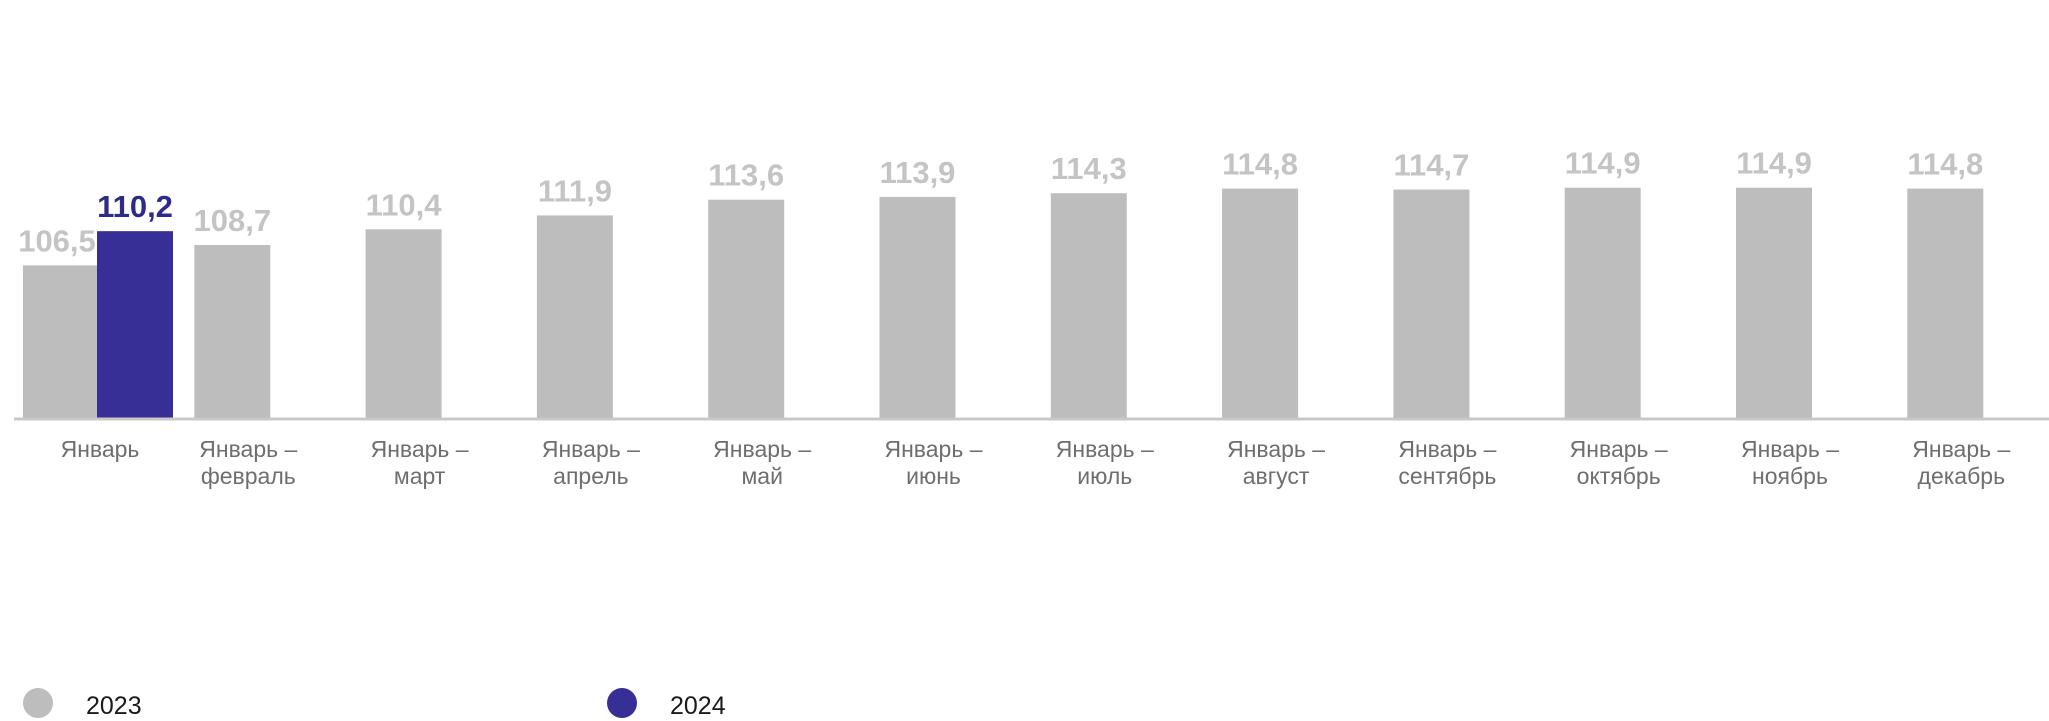 The image size is (2049, 721). Describe the element at coordinates (1945, 164) in the screenshot. I see `data-label-2023-11: 114,8` at that location.